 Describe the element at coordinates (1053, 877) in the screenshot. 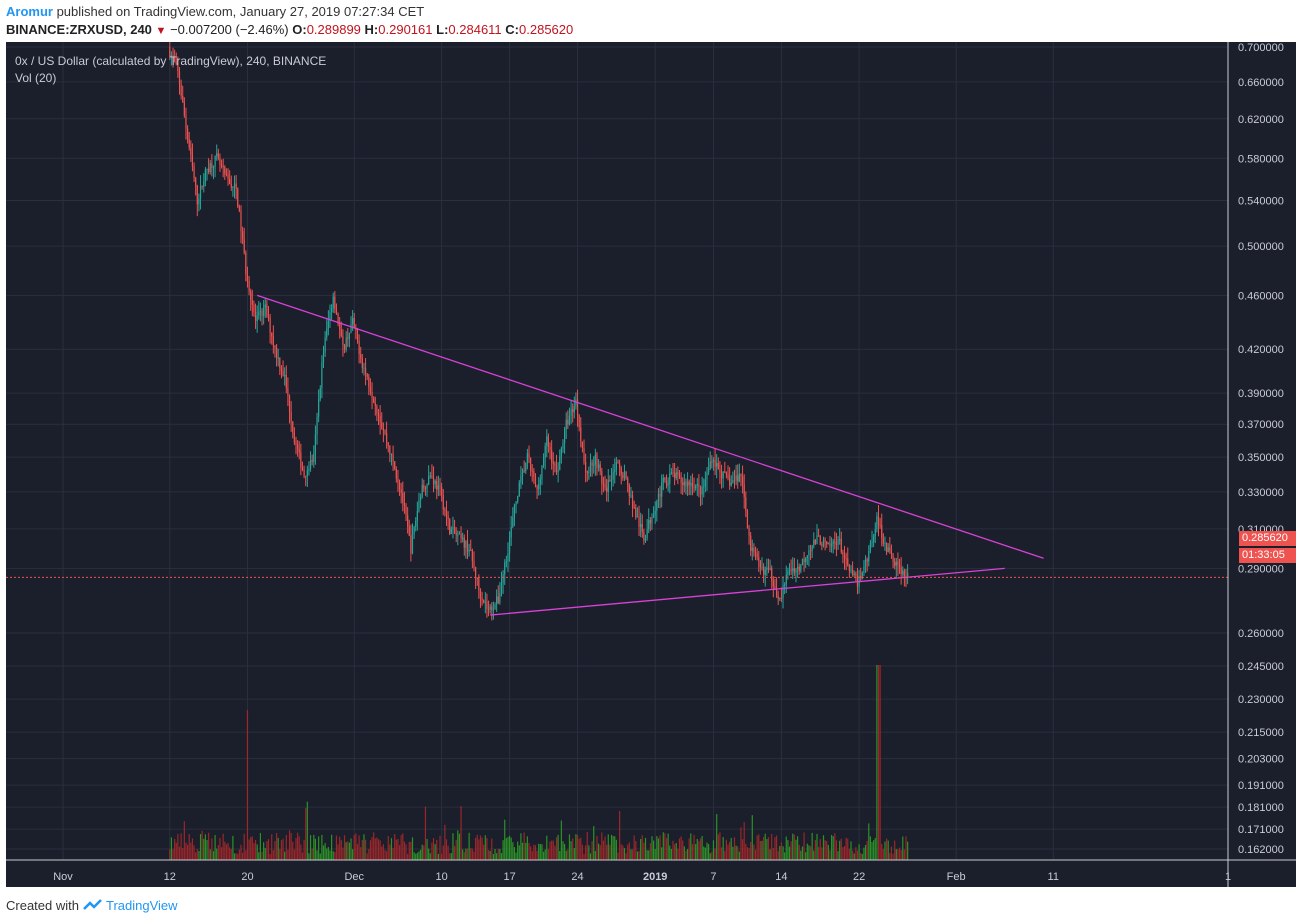

I see `time-tick-label: 11` at that location.